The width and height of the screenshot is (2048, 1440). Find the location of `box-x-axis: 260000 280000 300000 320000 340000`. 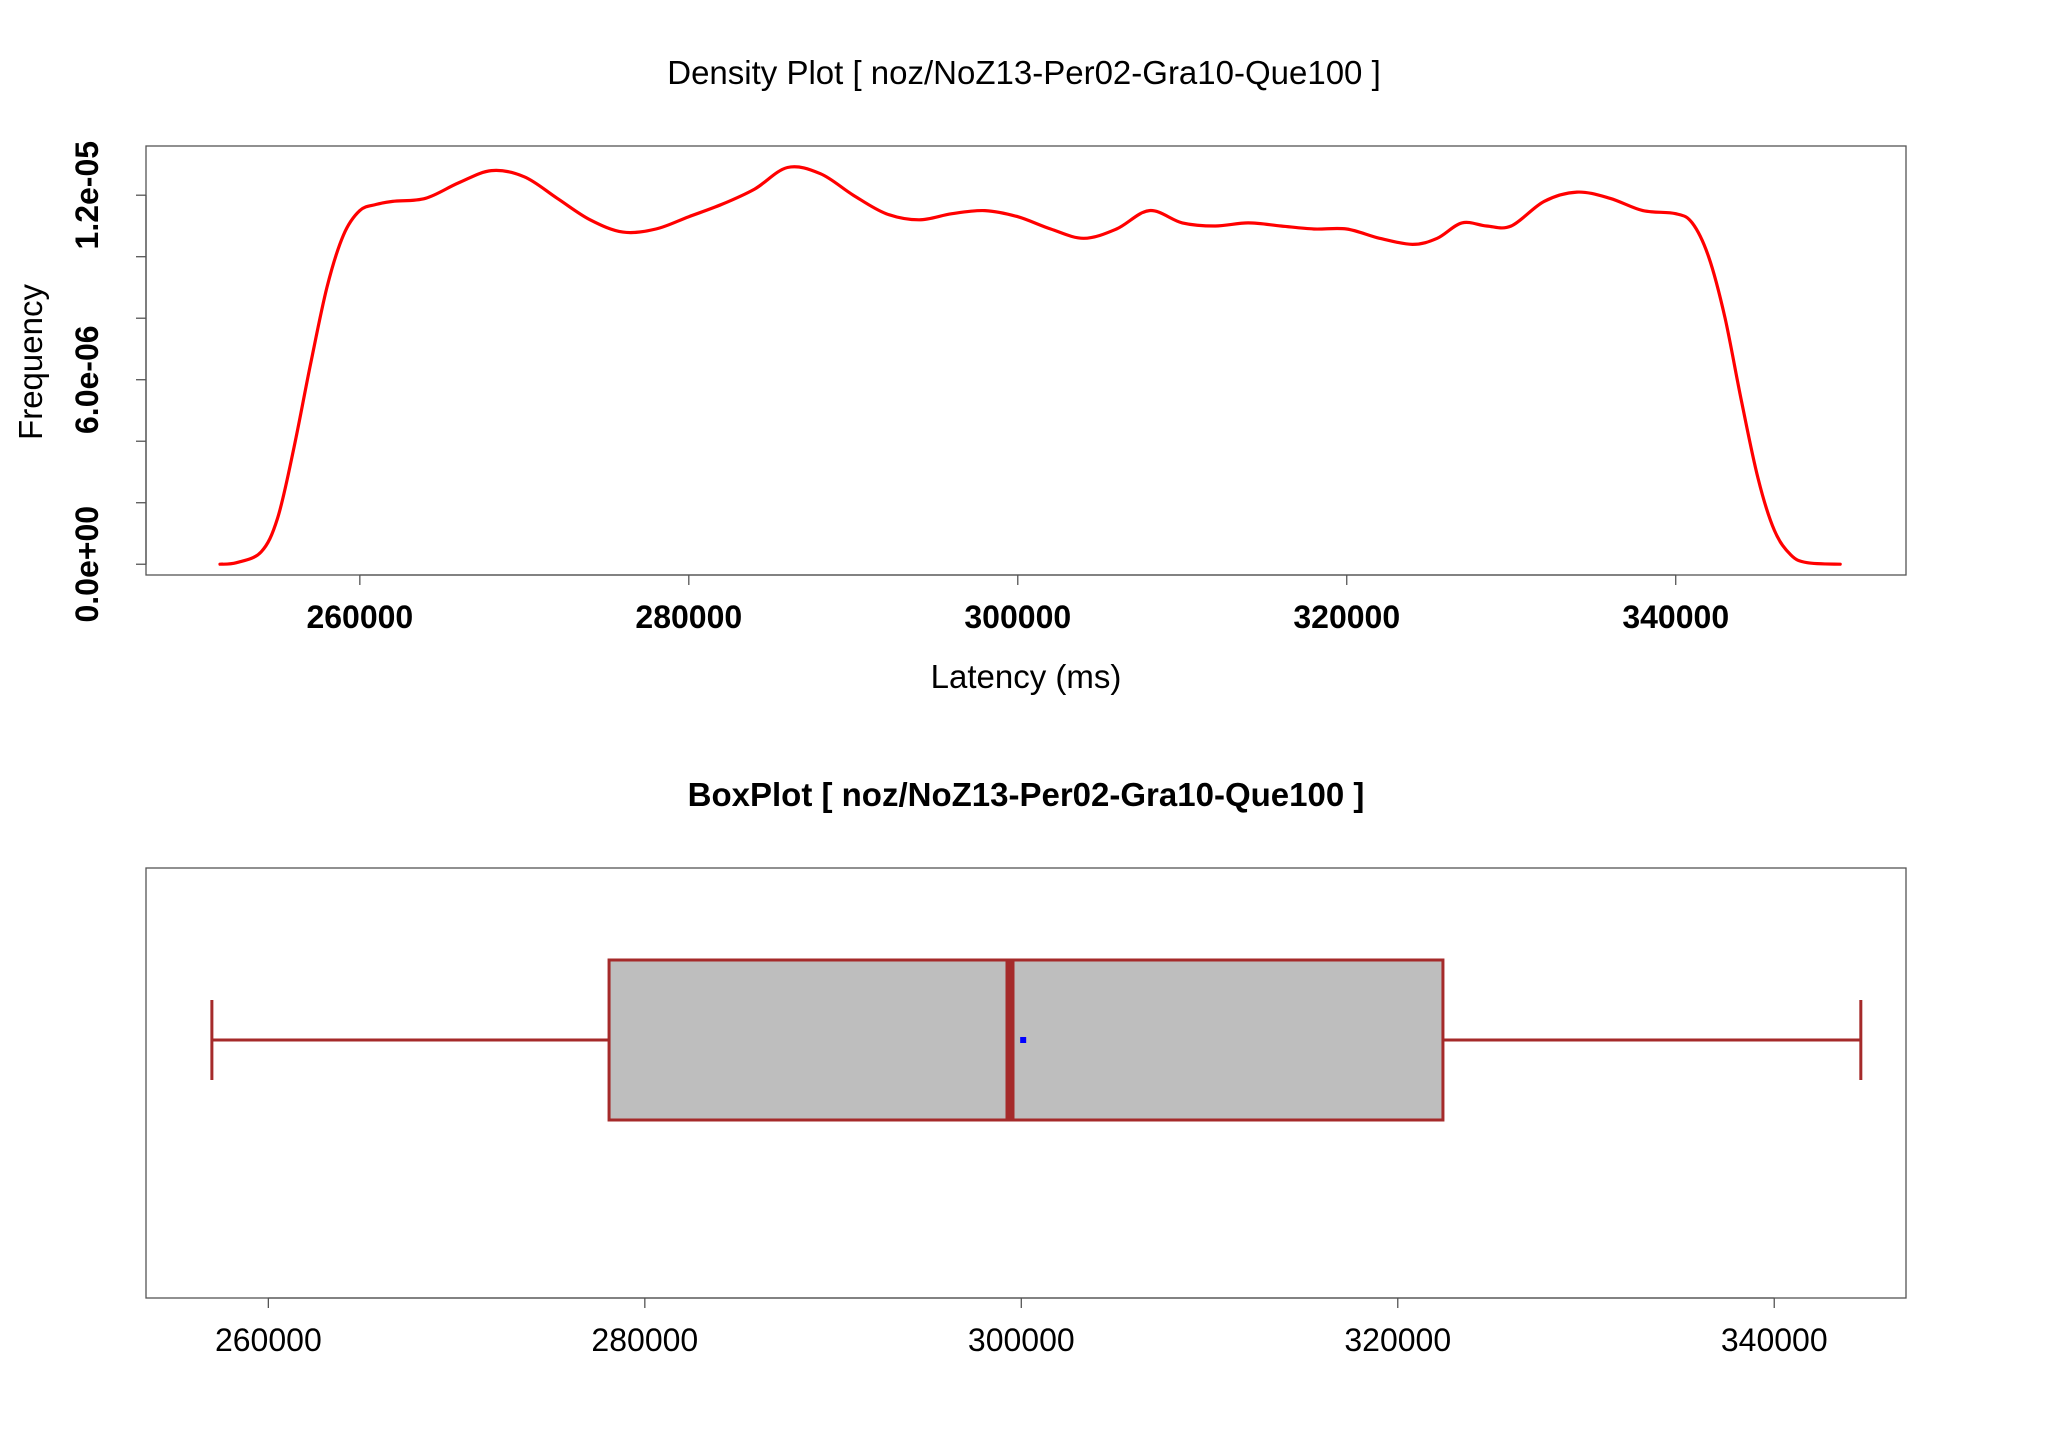

box-x-axis: 260000 280000 300000 320000 340000 is located at coordinates (1021, 1327).